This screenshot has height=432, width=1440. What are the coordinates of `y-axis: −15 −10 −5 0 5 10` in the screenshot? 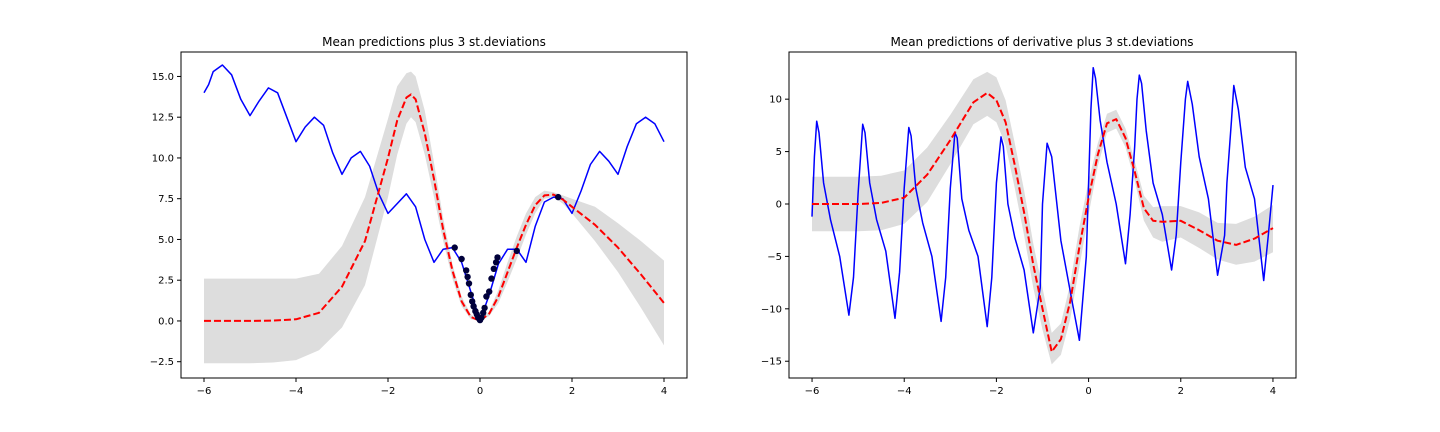 It's located at (775, 231).